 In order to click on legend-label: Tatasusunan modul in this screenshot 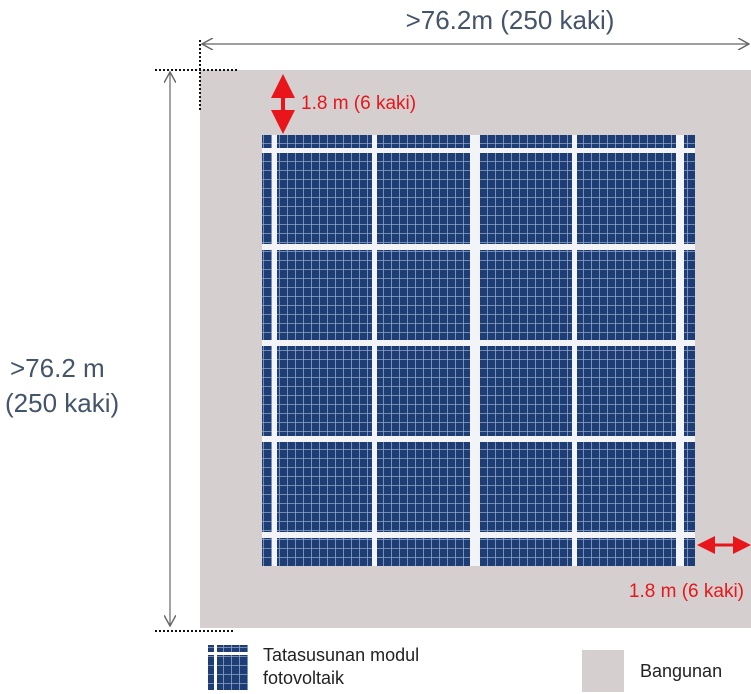, I will do `click(341, 655)`.